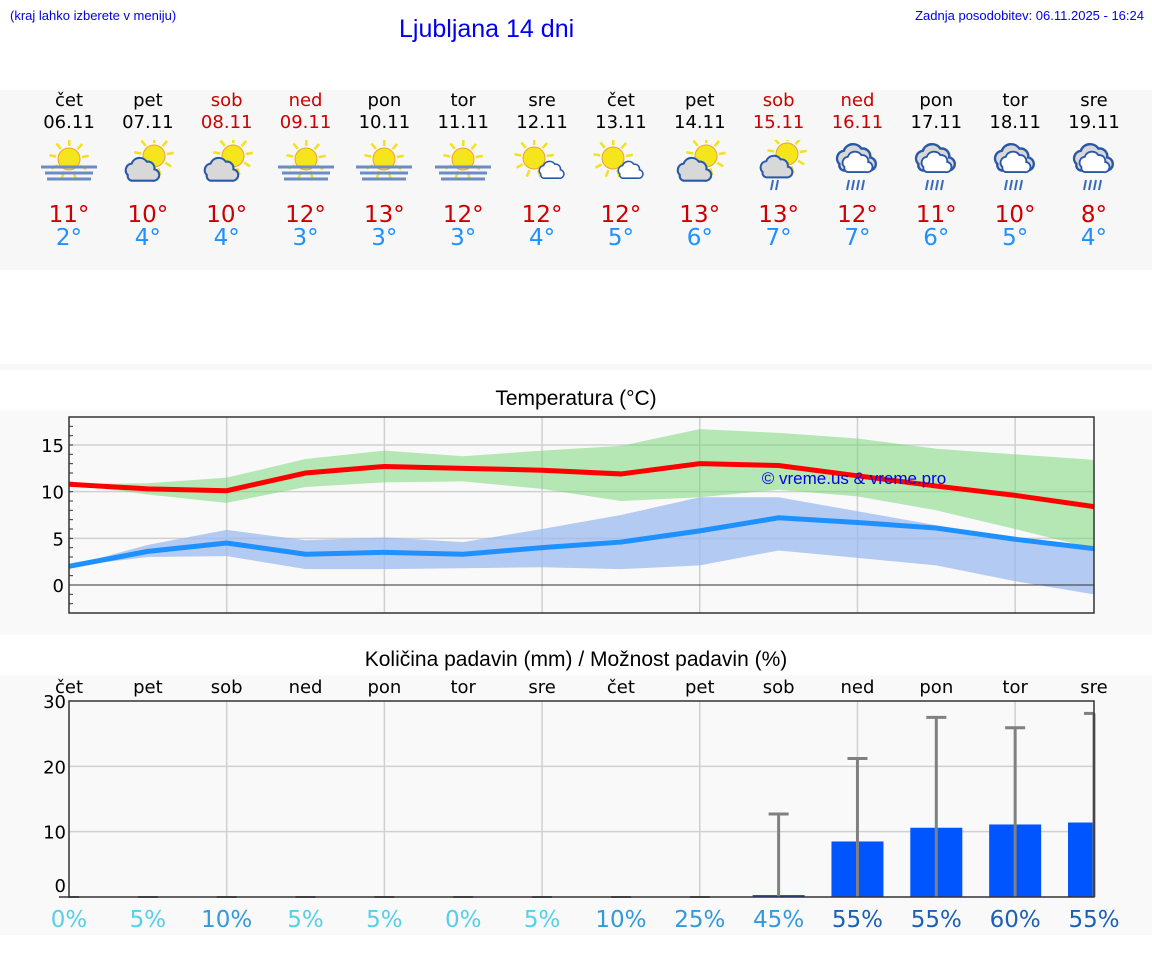  I want to click on probability-label: 60%, so click(1015, 920).